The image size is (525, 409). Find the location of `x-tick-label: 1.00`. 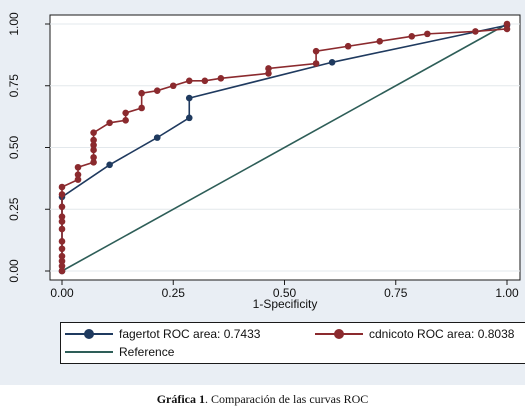

x-tick-label: 1.00 is located at coordinates (507, 293).